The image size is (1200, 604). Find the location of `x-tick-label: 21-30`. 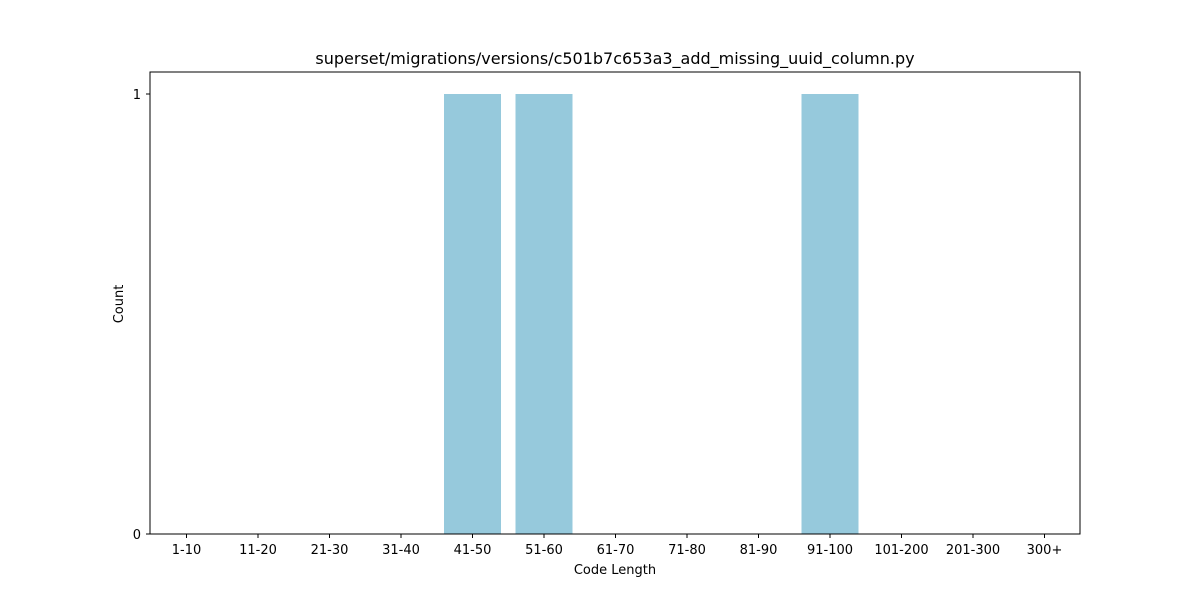

x-tick-label: 21-30 is located at coordinates (330, 550).